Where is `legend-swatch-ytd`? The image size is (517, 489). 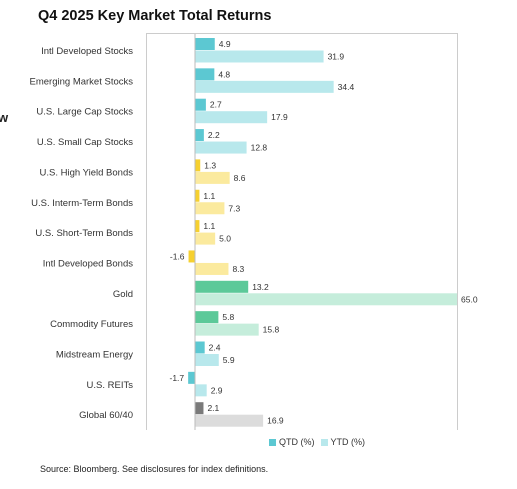
legend-swatch-ytd is located at coordinates (324, 442).